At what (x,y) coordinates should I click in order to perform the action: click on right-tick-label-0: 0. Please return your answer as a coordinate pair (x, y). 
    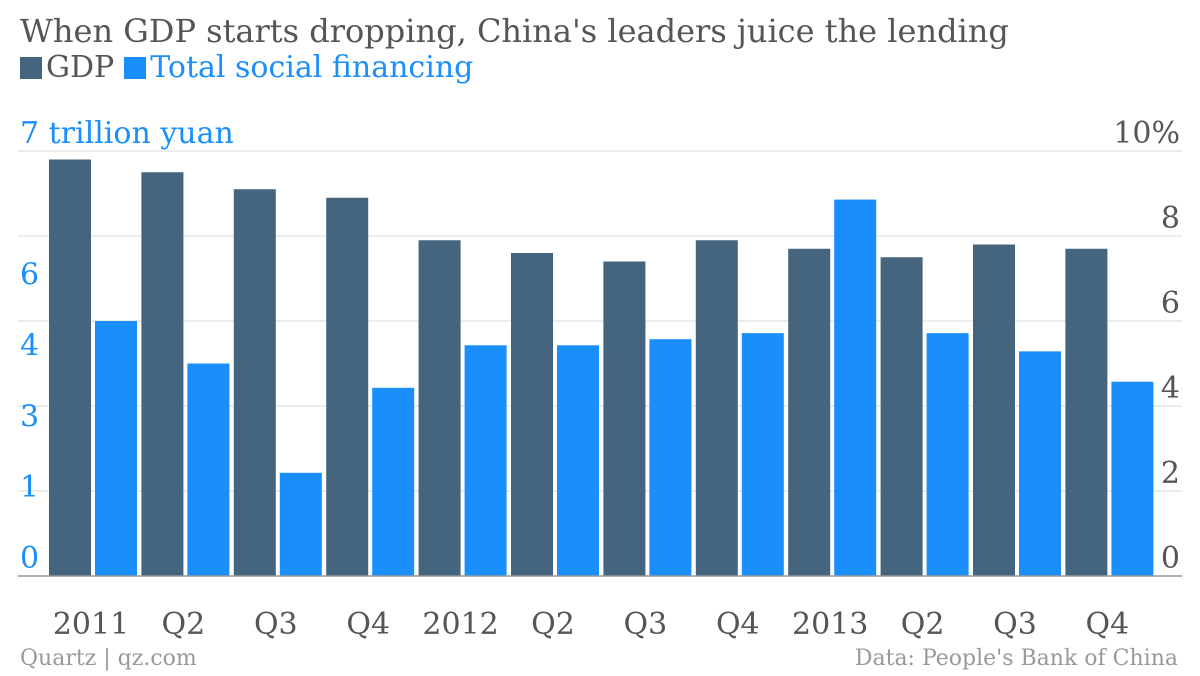
    Looking at the image, I should click on (1170, 558).